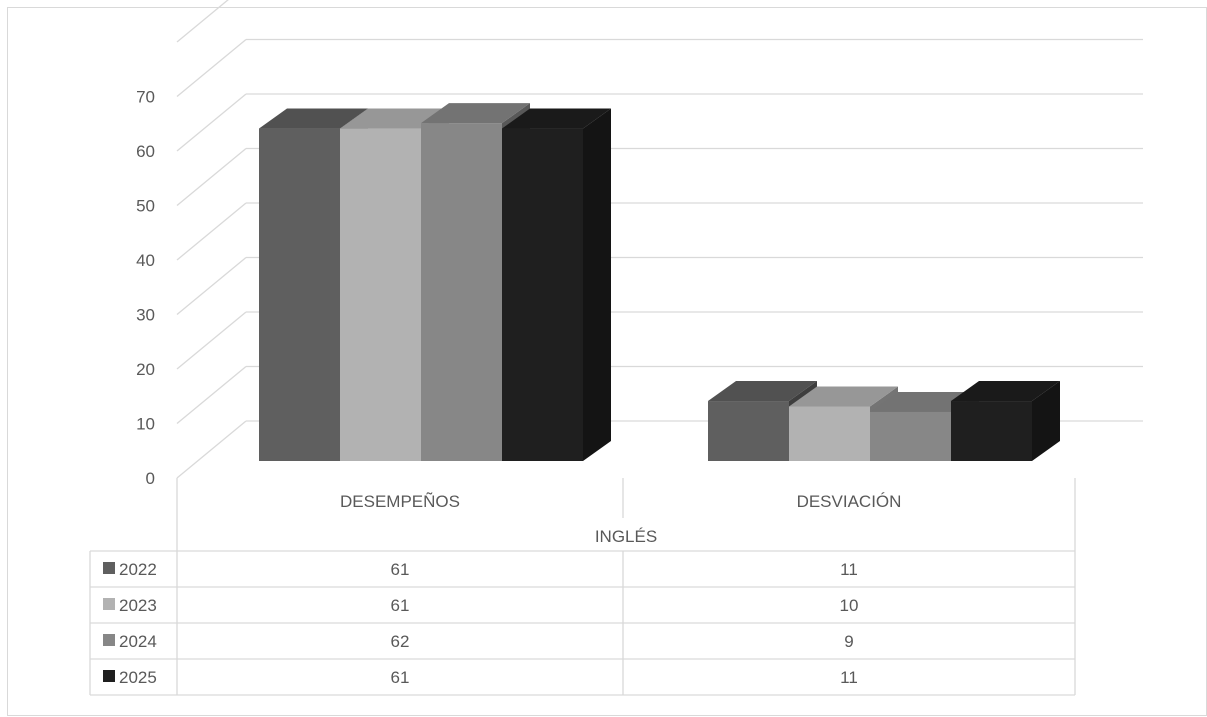 The image size is (1207, 717). What do you see at coordinates (400, 501) in the screenshot?
I see `category-label-desempenos: DESEMPEÑOS` at bounding box center [400, 501].